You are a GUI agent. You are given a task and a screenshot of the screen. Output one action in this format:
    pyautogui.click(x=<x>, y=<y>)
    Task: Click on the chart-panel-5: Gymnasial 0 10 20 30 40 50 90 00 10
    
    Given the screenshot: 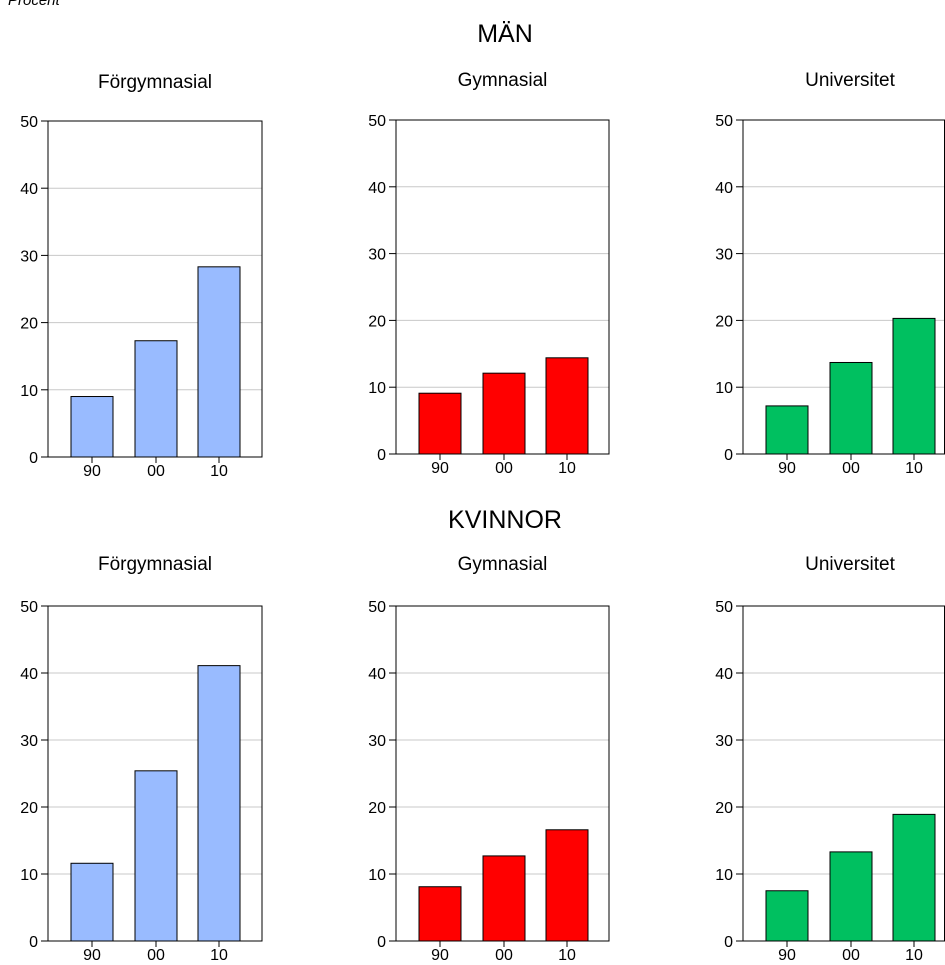 What is the action you would take?
    pyautogui.click(x=489, y=759)
    